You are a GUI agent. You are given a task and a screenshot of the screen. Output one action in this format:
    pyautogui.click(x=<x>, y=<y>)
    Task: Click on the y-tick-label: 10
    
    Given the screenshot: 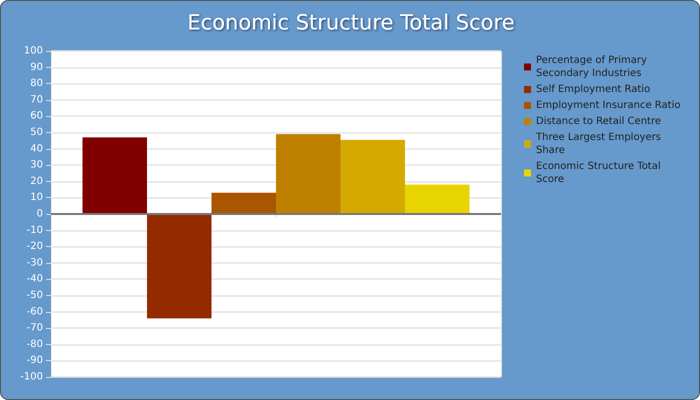 What is the action you would take?
    pyautogui.click(x=36, y=198)
    